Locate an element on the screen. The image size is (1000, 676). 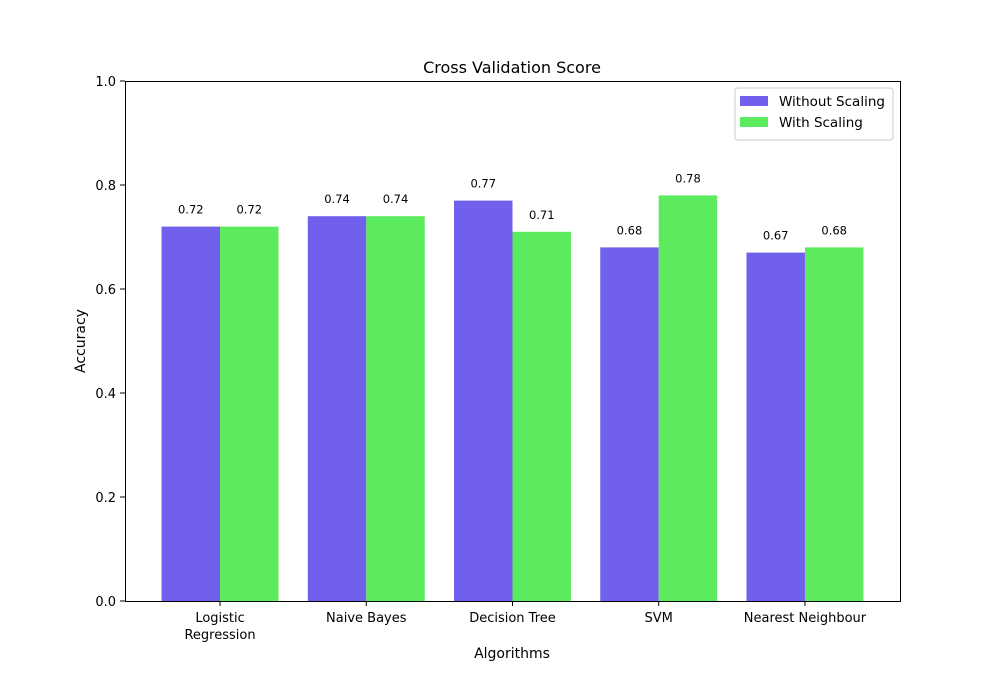
y-tick-label: 0.8 is located at coordinates (105, 186).